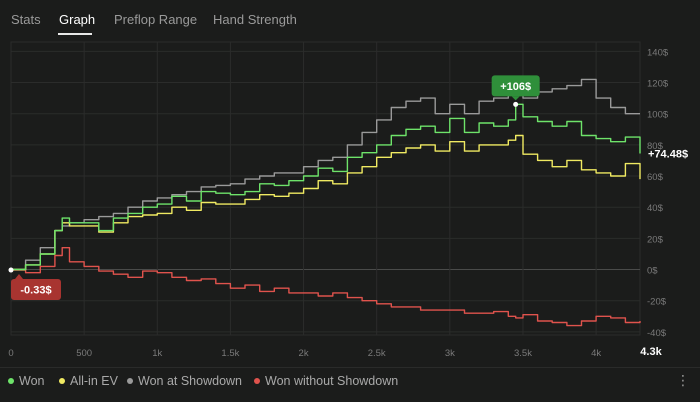 This screenshot has height=402, width=700. I want to click on legend-marker-won-without-showdown, so click(257, 380).